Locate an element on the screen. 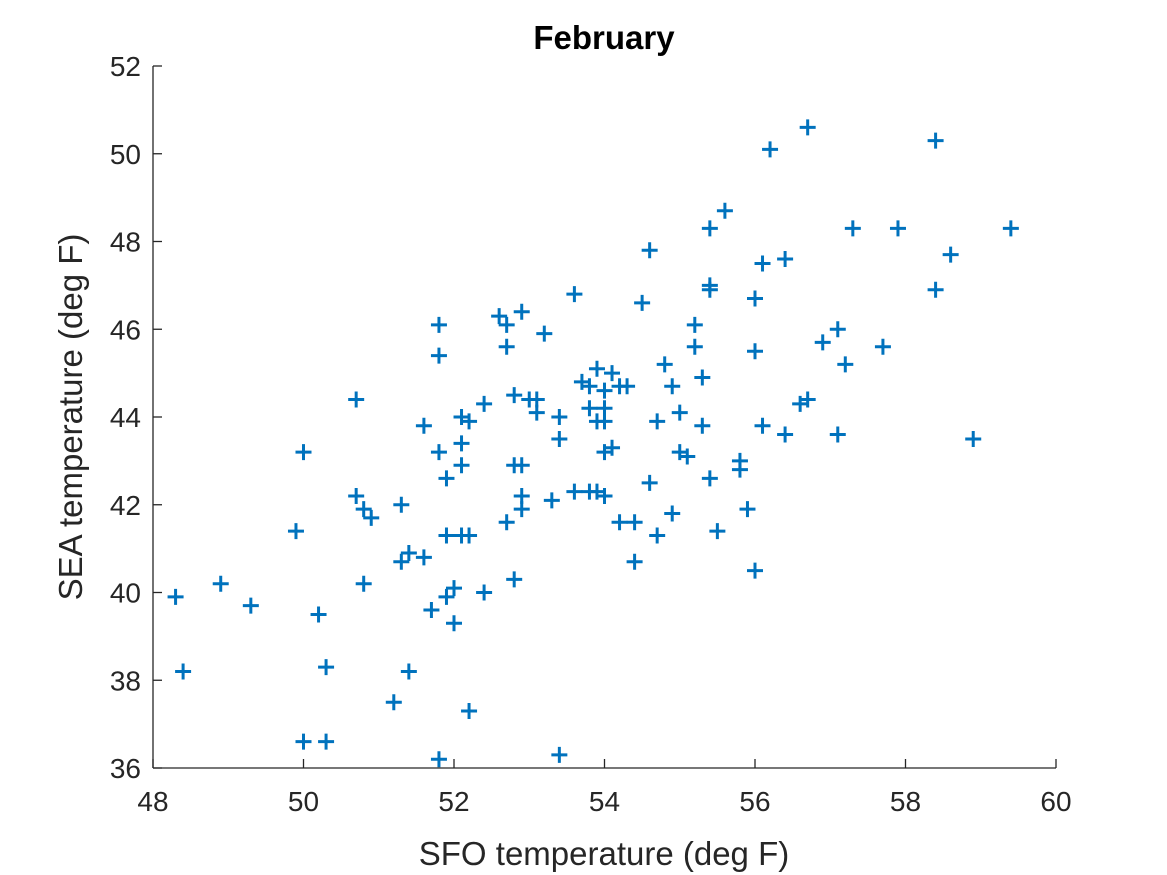 This screenshot has height=875, width=1167. y-tick-label: 36 is located at coordinates (125, 768).